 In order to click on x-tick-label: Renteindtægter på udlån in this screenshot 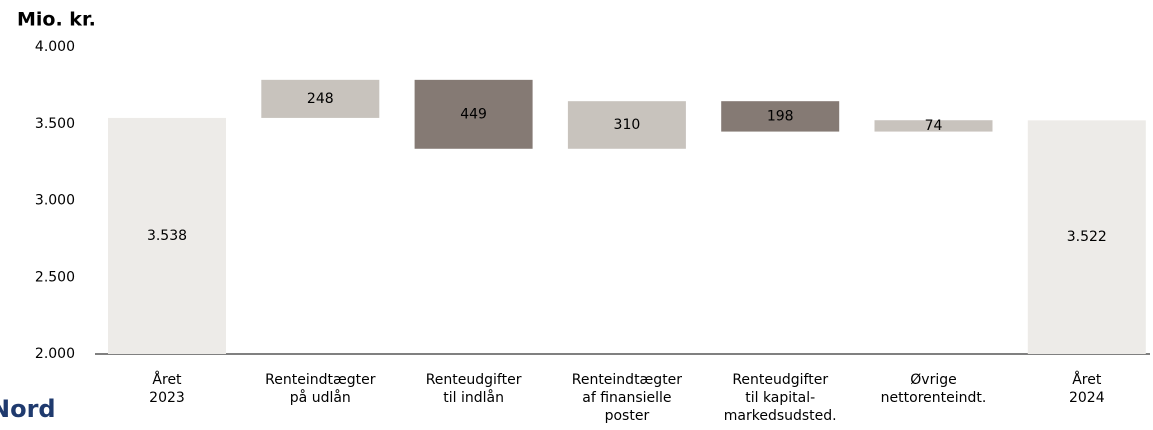, I will do `click(320, 389)`.